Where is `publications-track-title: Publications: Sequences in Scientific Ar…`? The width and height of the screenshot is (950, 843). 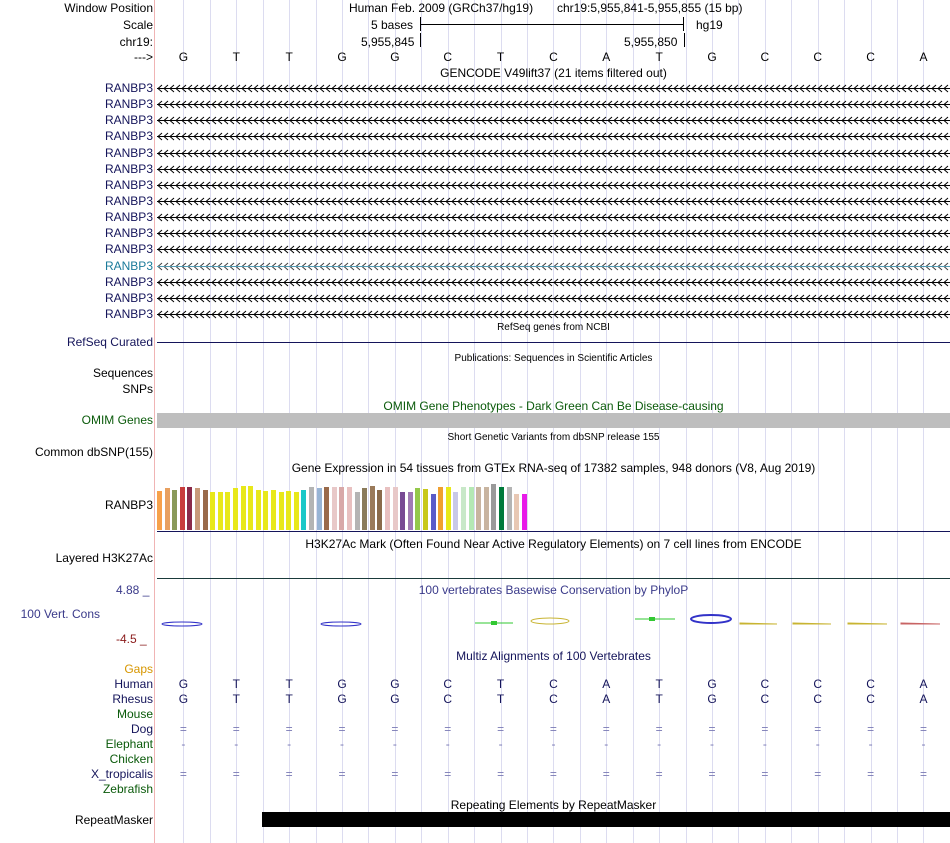
publications-track-title: Publications: Sequences in Scientific Ar… is located at coordinates (553, 358).